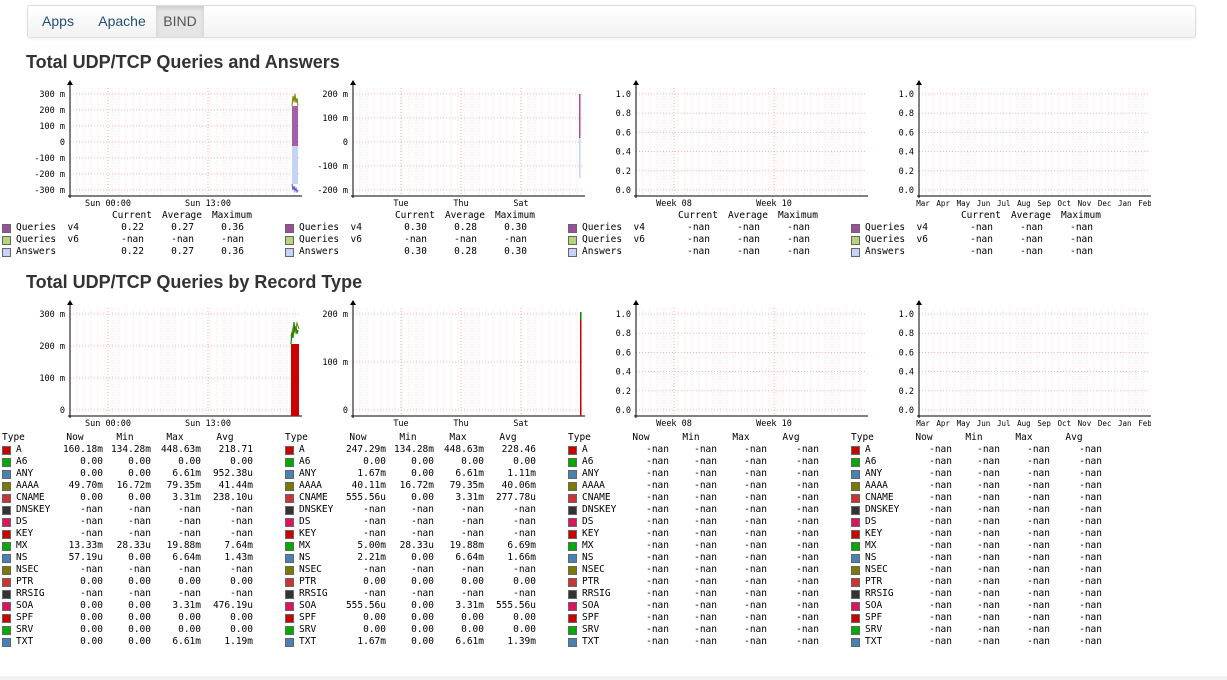  What do you see at coordinates (992, 558) in the screenshot?
I see `record-type-row: NS -nan -nan -nan -nan` at bounding box center [992, 558].